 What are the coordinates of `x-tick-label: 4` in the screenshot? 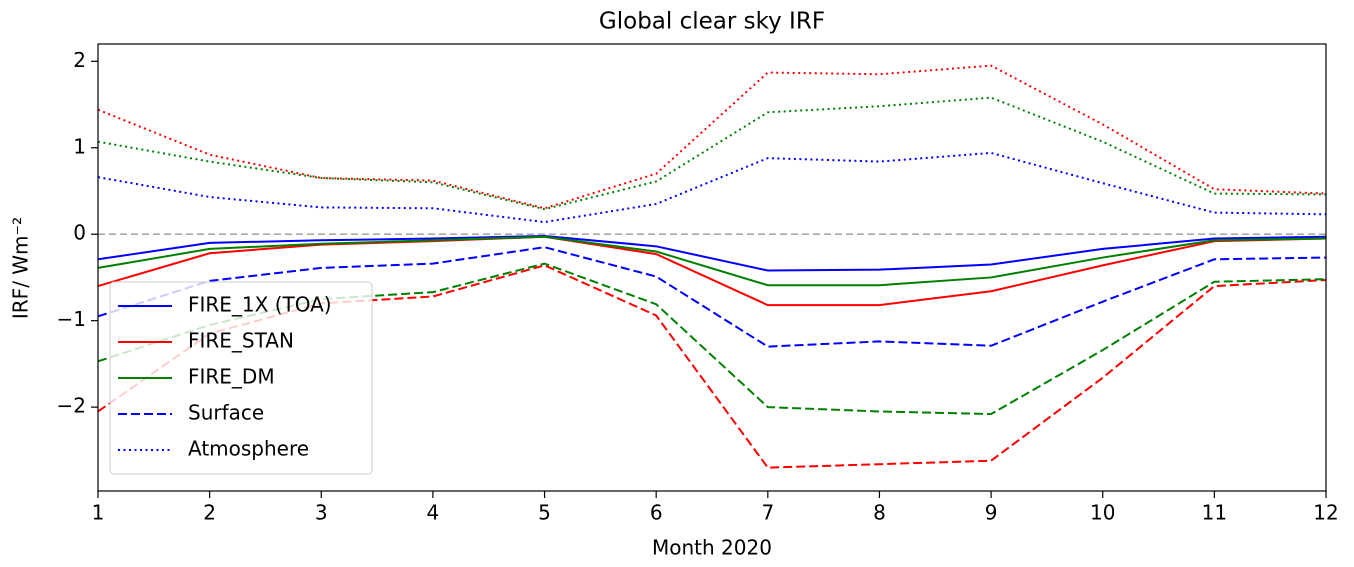 It's located at (433, 513).